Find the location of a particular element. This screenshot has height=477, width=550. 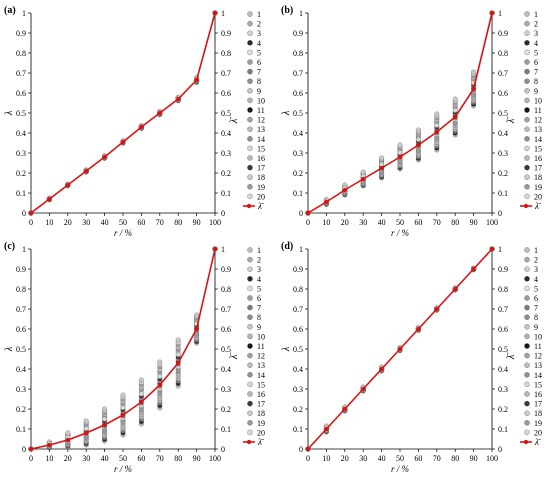

y2-tick-label: 1 is located at coordinates (500, 249).